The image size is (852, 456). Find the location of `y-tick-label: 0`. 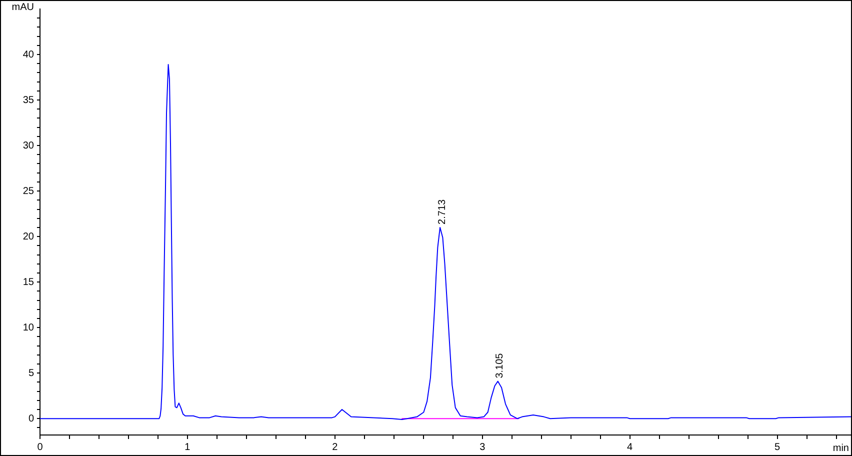

y-tick-label: 0 is located at coordinates (31, 418).